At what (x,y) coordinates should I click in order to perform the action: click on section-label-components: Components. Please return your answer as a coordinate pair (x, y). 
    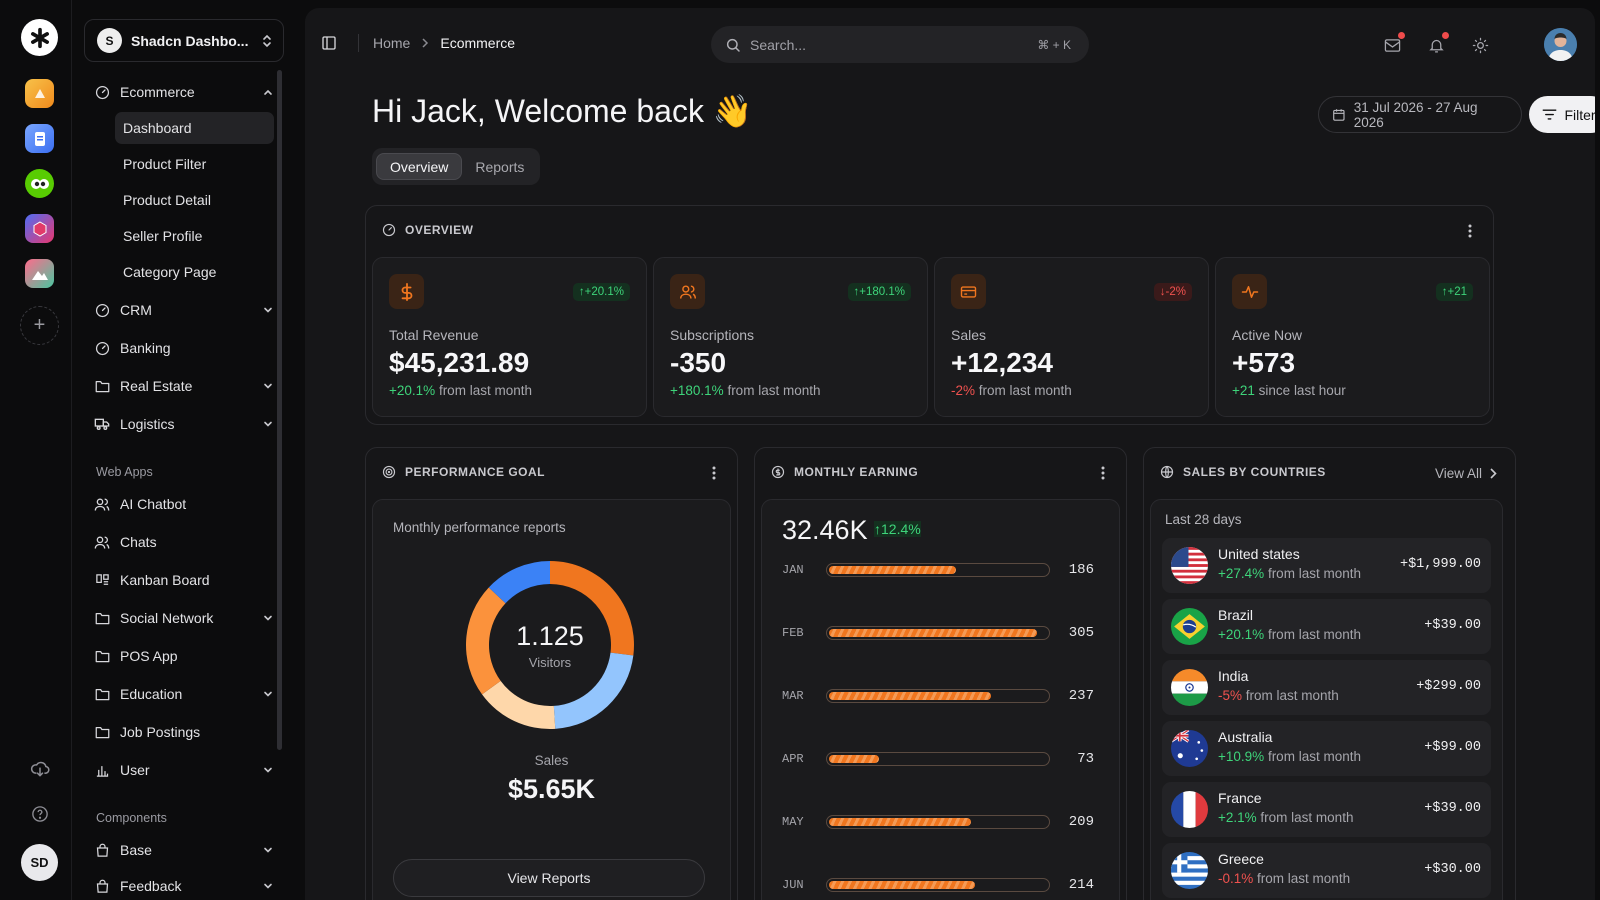
    Looking at the image, I should click on (131, 818).